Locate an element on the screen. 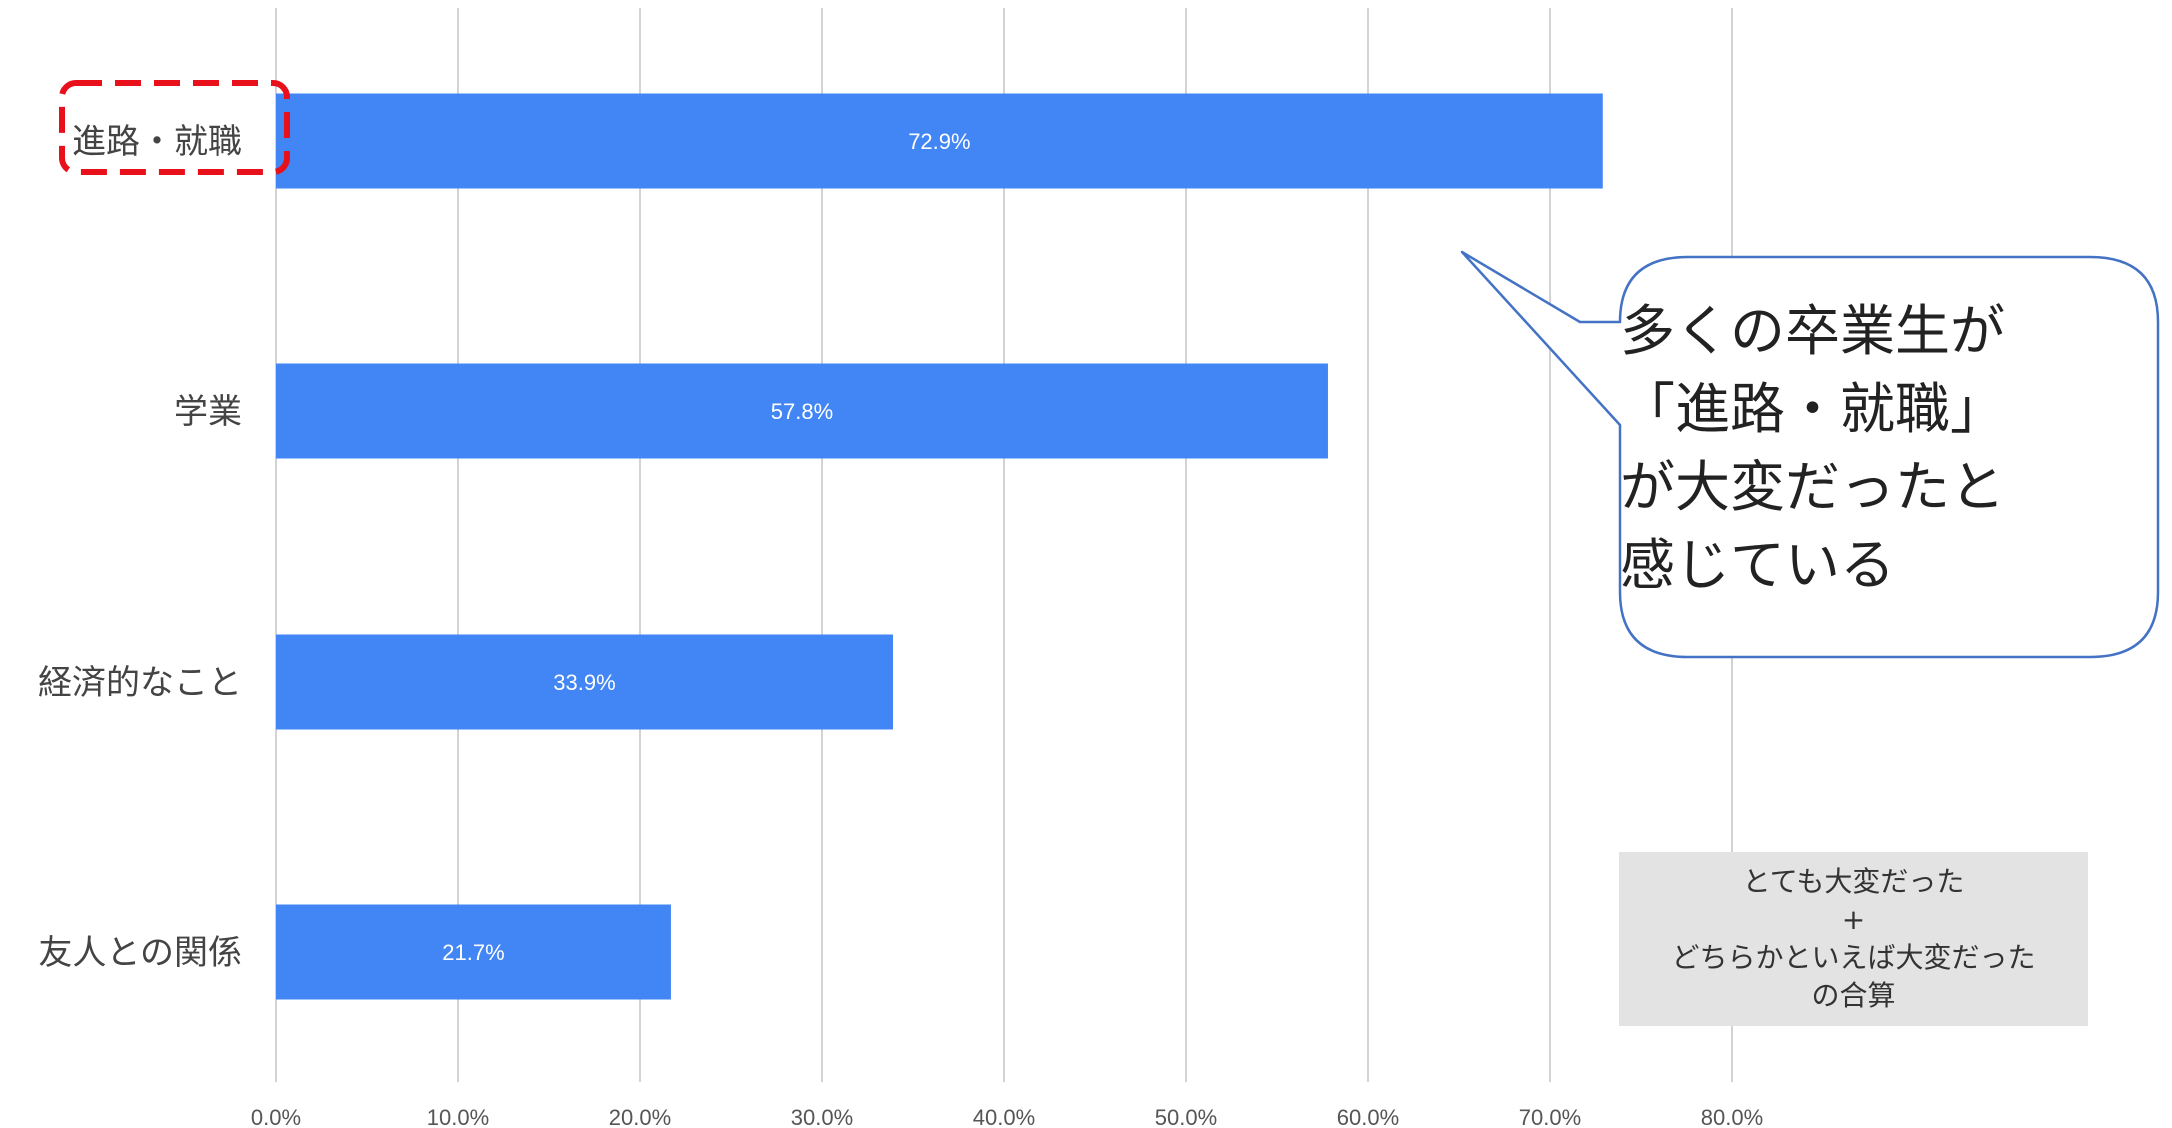  data-label: 57.8% is located at coordinates (802, 411).